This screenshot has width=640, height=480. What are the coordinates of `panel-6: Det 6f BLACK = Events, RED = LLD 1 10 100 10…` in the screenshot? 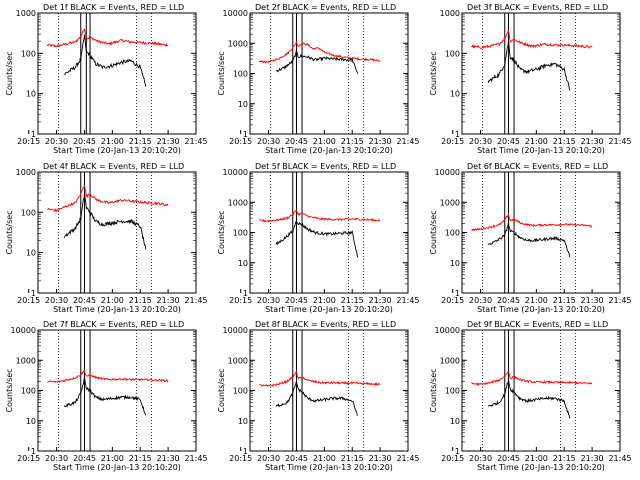 It's located at (530, 238).